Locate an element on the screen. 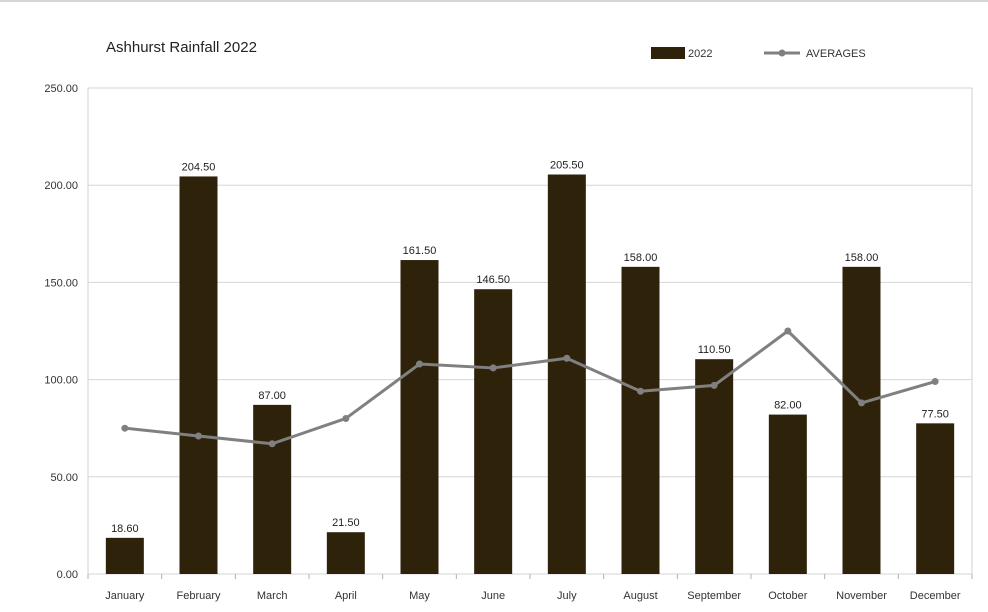  bar-may is located at coordinates (419, 417).